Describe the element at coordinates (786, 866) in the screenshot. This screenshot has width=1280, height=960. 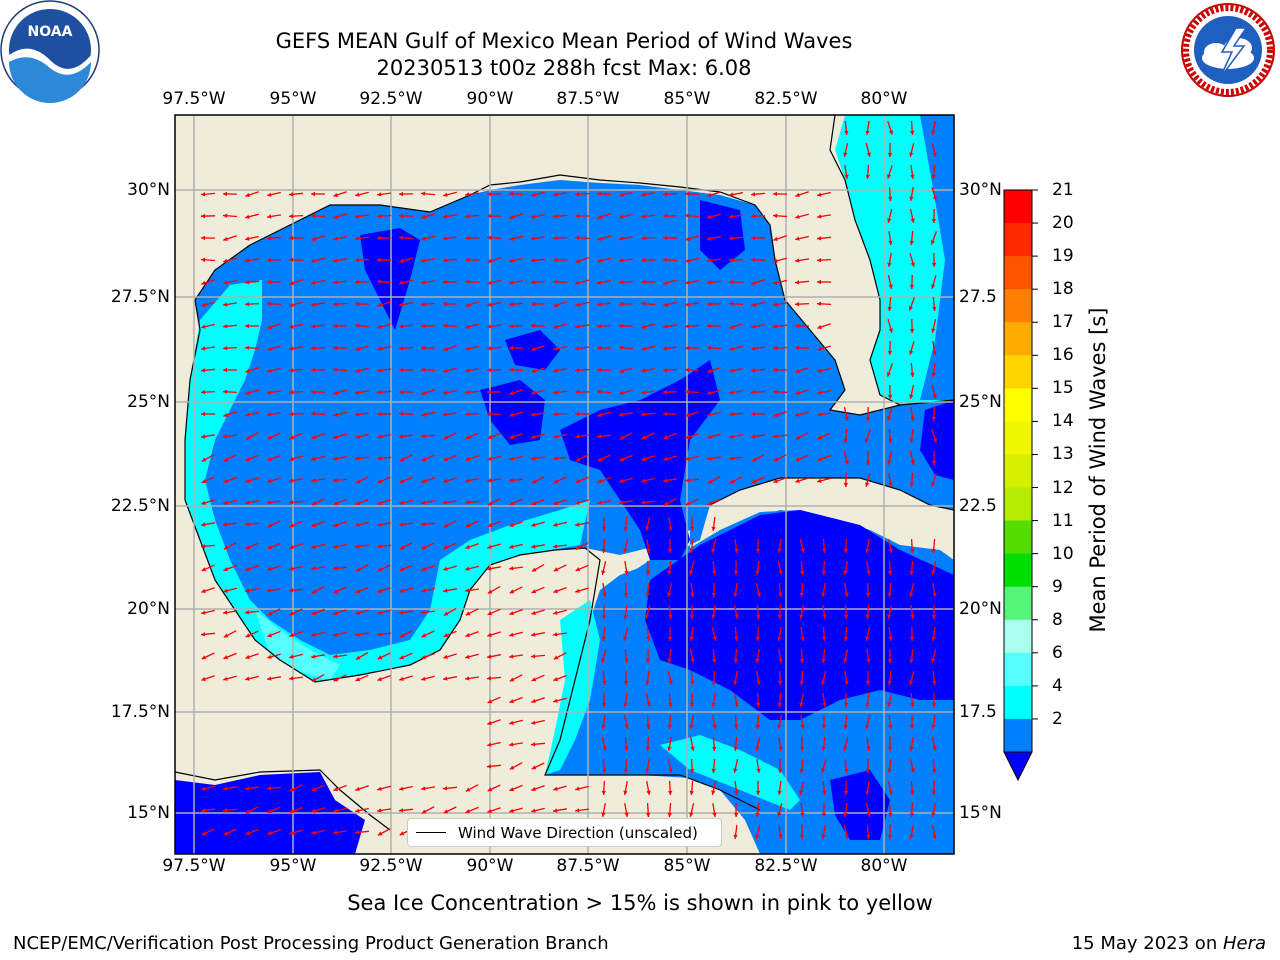
I see `longitude-tick-bottom: 82.5°W` at that location.